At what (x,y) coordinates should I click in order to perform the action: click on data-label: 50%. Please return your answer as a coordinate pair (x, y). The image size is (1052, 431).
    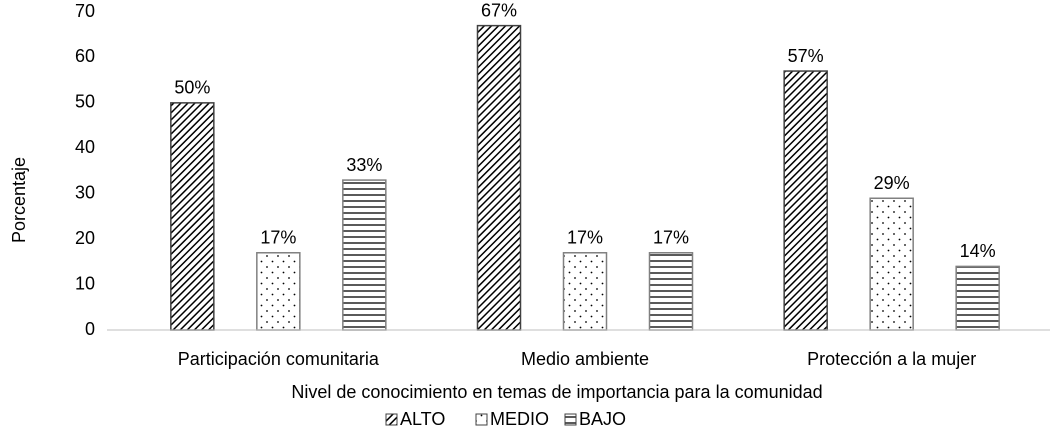
    Looking at the image, I should click on (192, 88).